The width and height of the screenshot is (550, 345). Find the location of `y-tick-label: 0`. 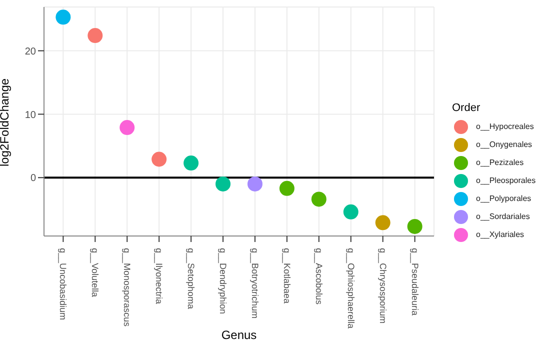

y-tick-label: 0 is located at coordinates (33, 178).